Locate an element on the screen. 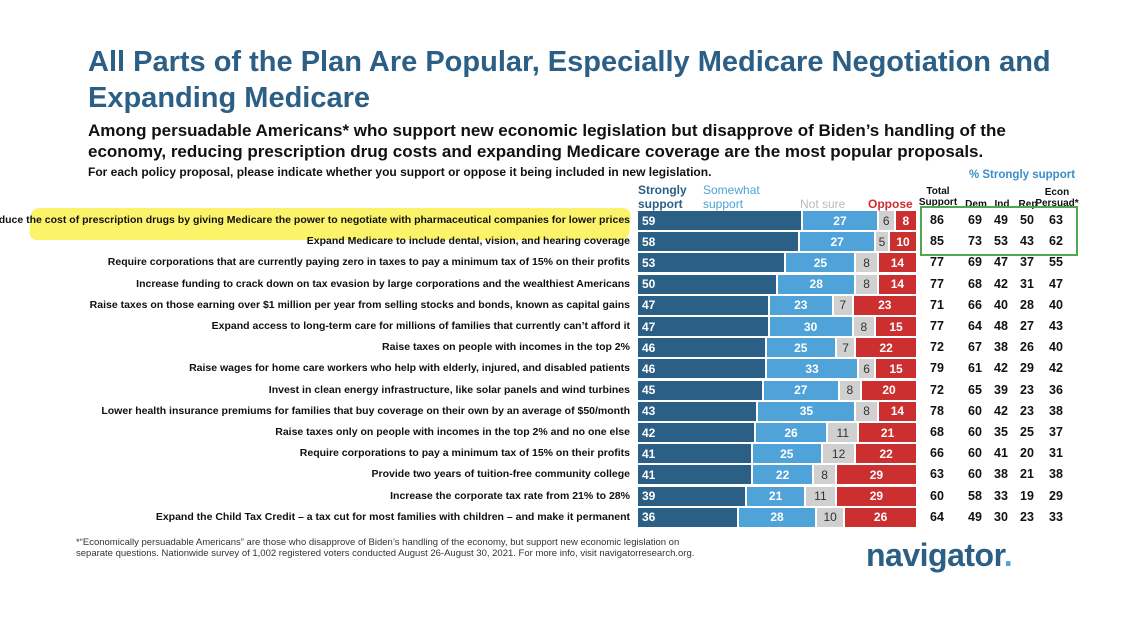  dem-value: 68 is located at coordinates (975, 283).